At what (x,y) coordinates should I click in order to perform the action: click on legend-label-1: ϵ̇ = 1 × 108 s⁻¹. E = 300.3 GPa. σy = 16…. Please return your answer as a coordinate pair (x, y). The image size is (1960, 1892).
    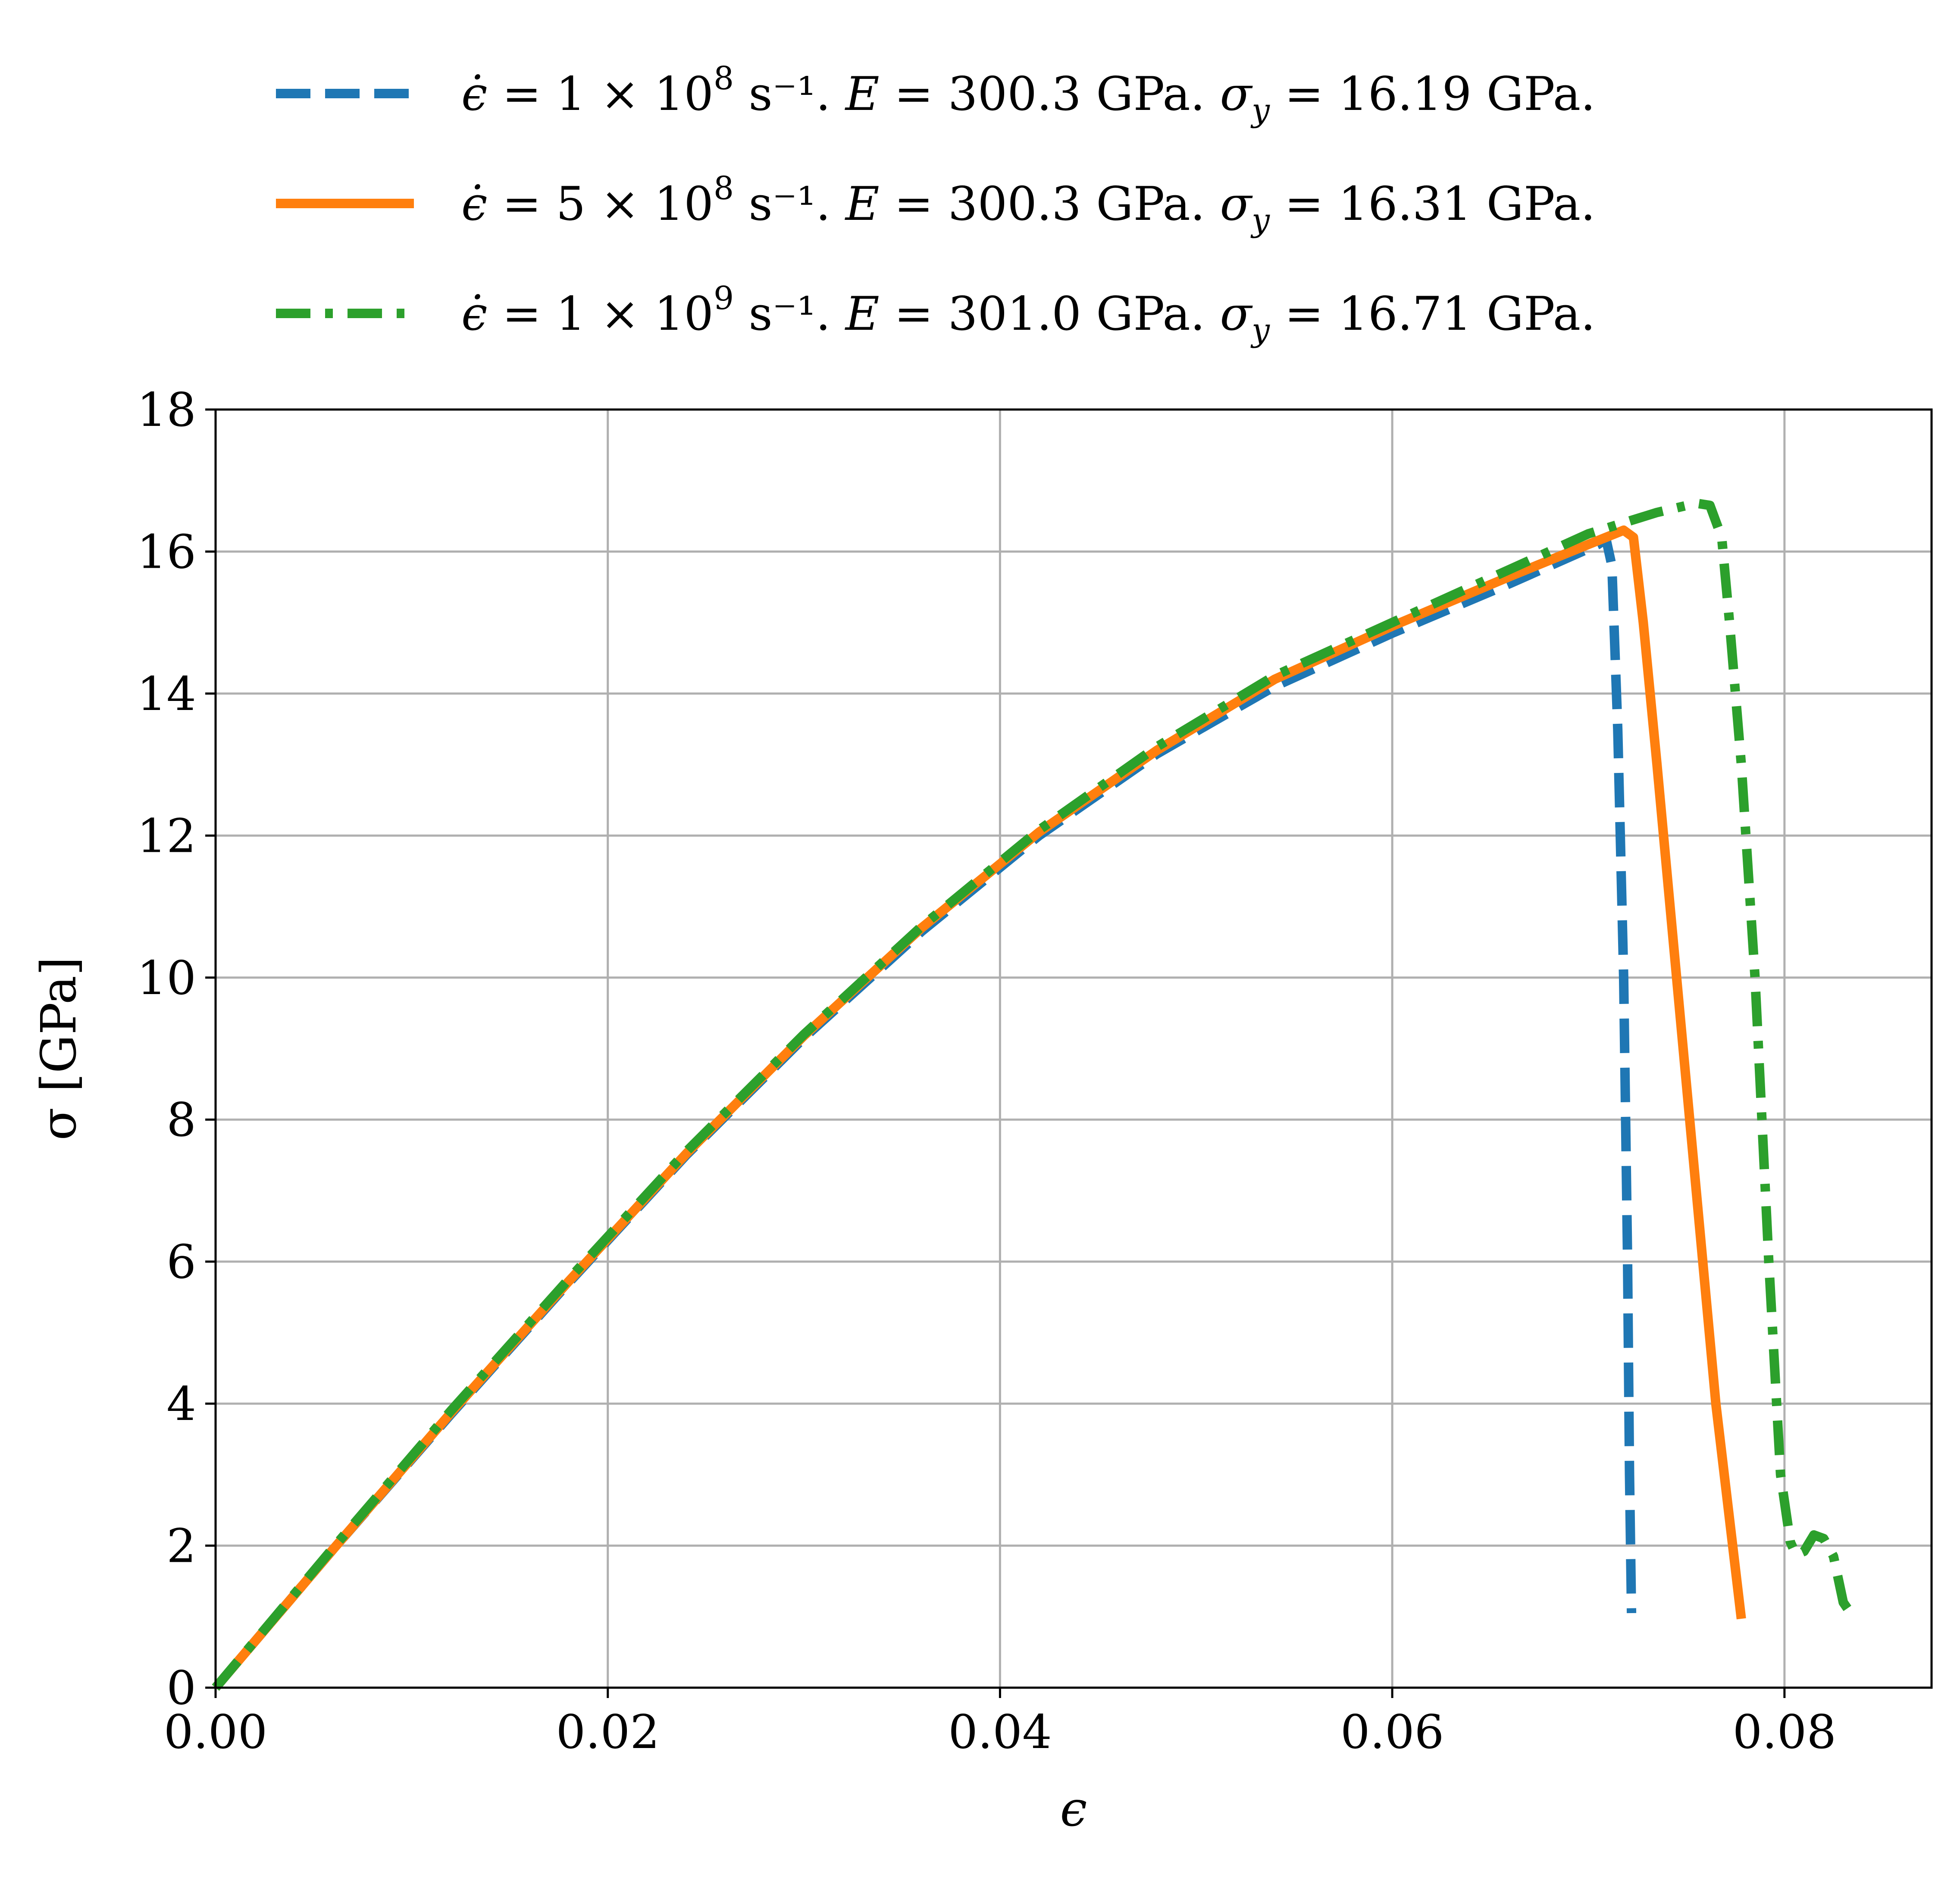
    Looking at the image, I should click on (1028, 94).